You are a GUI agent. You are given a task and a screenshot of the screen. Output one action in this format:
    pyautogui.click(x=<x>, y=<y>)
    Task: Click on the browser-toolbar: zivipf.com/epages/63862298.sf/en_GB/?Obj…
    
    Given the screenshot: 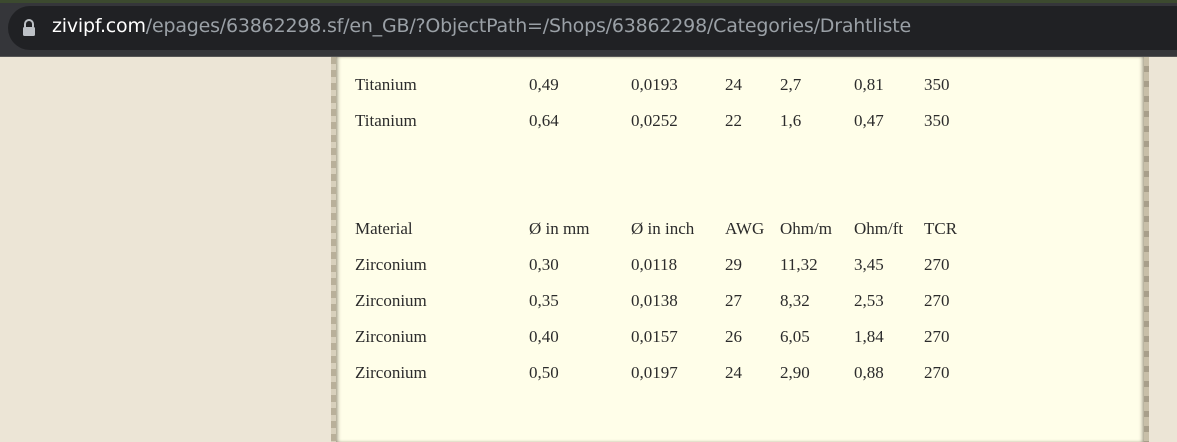 What is the action you would take?
    pyautogui.click(x=588, y=28)
    